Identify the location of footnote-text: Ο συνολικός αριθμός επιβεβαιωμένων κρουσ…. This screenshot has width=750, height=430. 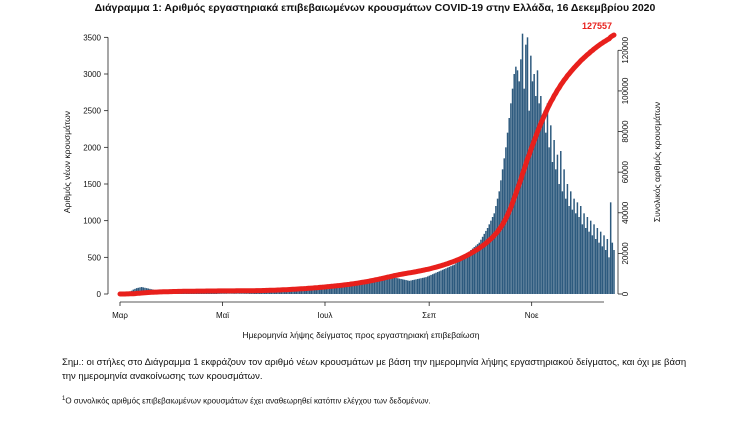
(248, 401).